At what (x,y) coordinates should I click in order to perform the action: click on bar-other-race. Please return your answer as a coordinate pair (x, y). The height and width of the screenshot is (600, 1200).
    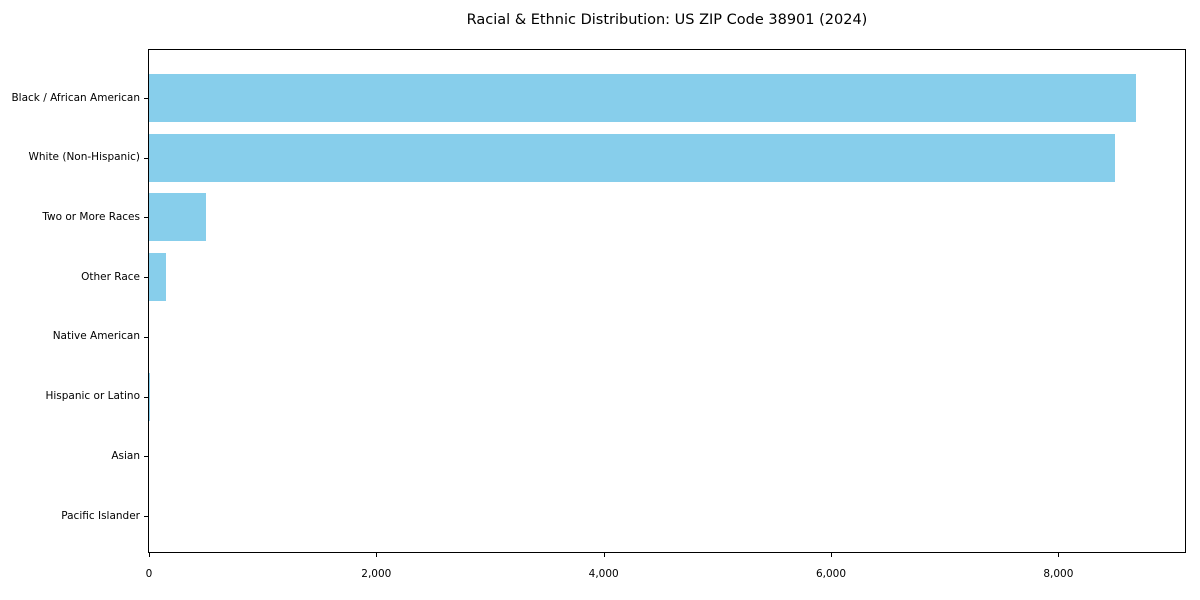
    Looking at the image, I should click on (158, 277).